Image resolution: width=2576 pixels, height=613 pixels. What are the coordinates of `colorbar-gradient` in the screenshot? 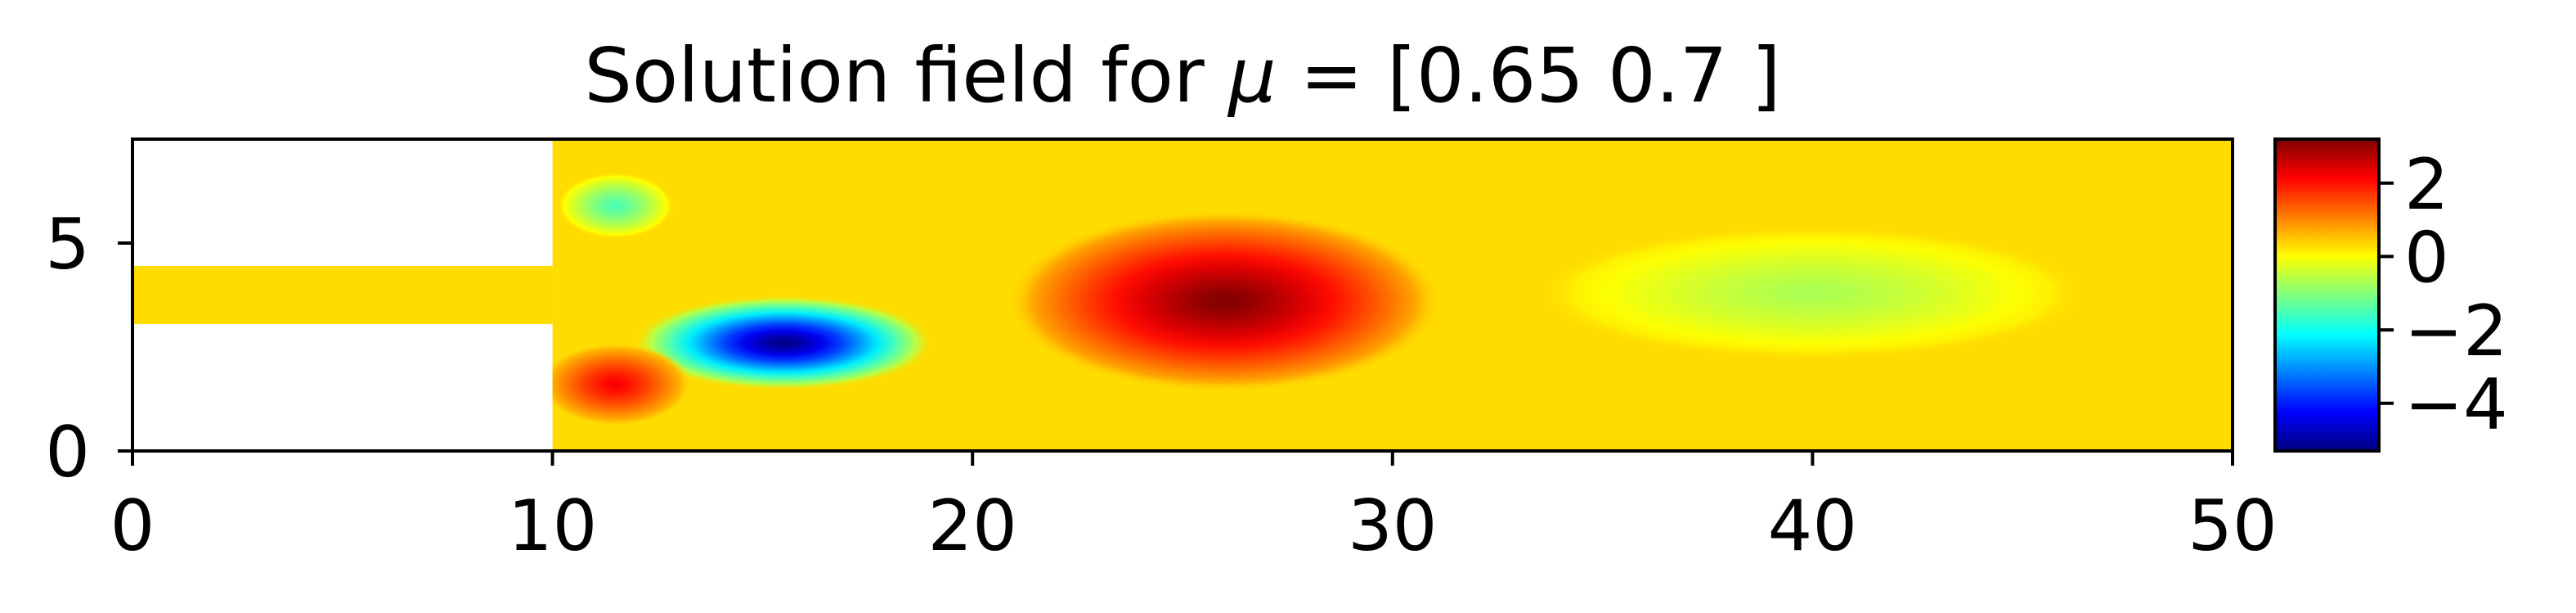 It's located at (2327, 295).